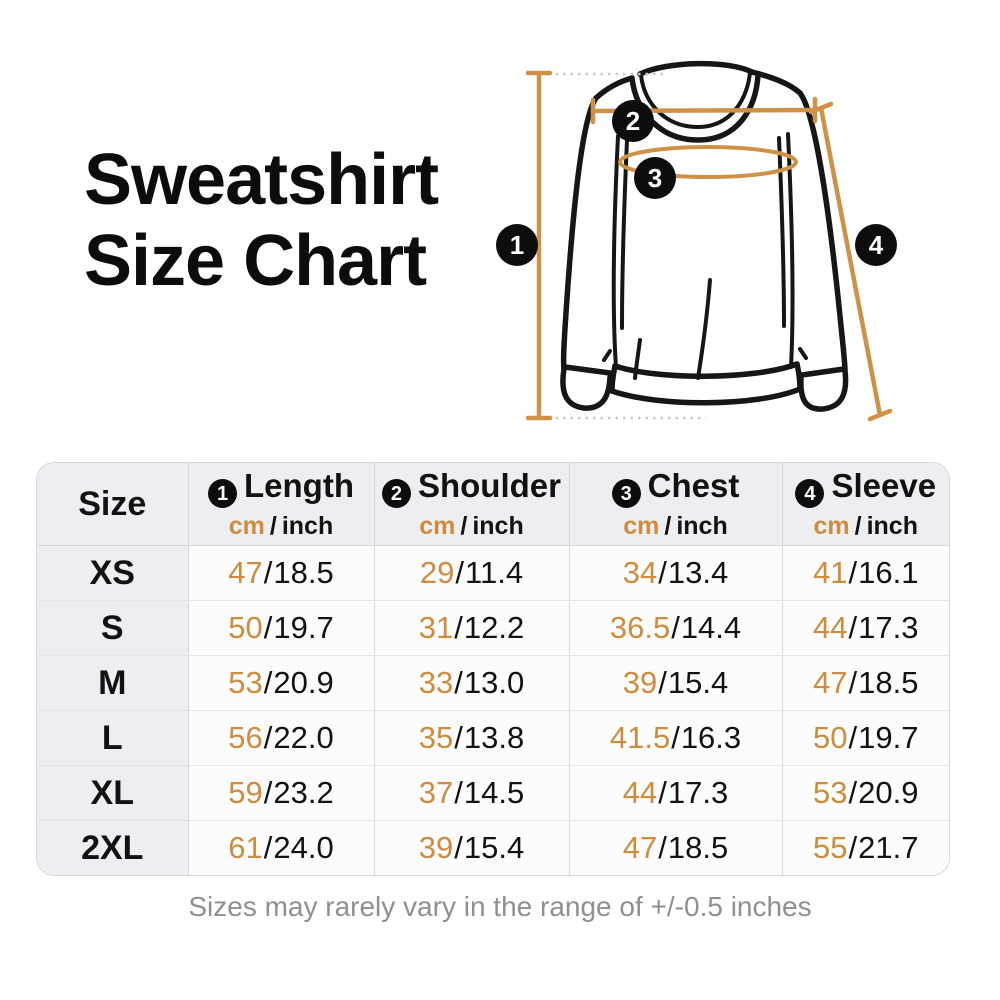 Image resolution: width=1000 pixels, height=1000 pixels. I want to click on chest-cell: 41.5/16.3, so click(676, 738).